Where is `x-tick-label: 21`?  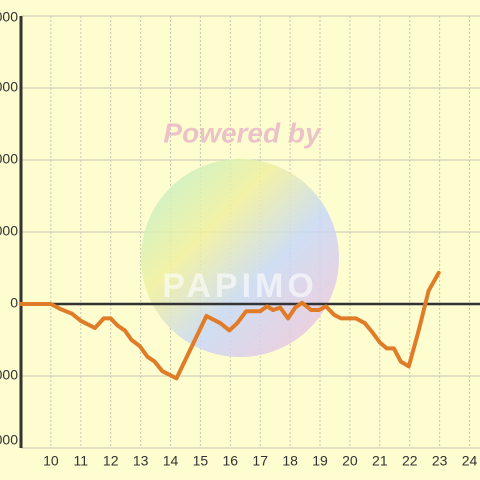
x-tick-label: 21 is located at coordinates (380, 461).